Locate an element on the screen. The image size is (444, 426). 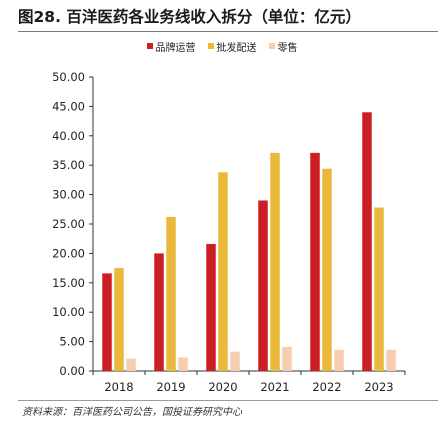
bar-retail-2020 is located at coordinates (235, 361).